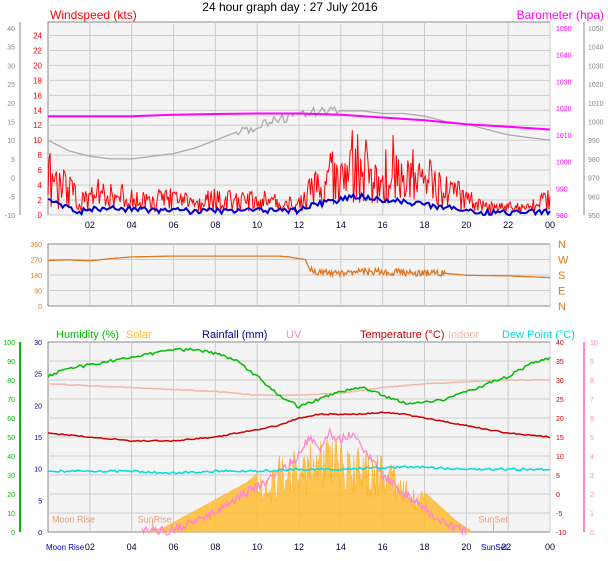  What do you see at coordinates (592, 362) in the screenshot?
I see `uv-y-tick: 9` at bounding box center [592, 362].